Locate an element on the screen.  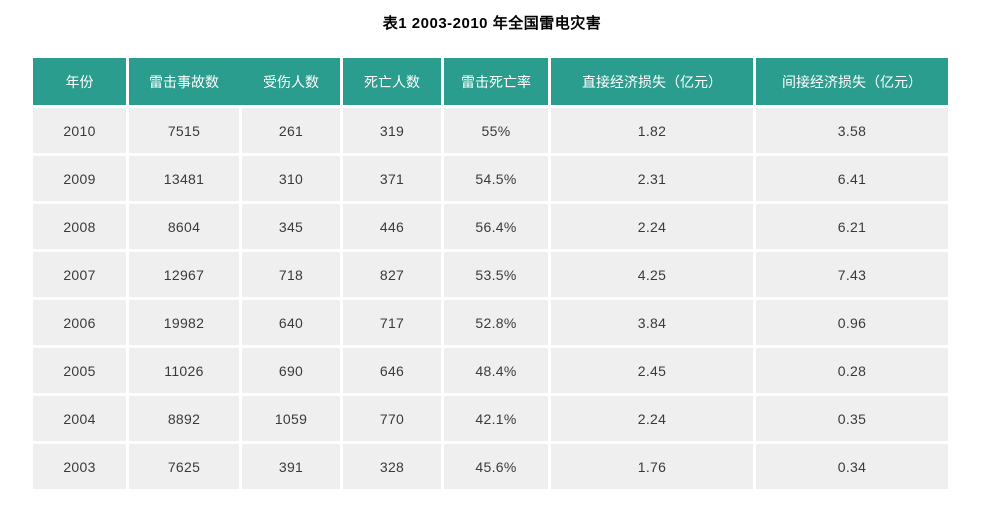
table-cell-r7-c3: 328 is located at coordinates (392, 466).